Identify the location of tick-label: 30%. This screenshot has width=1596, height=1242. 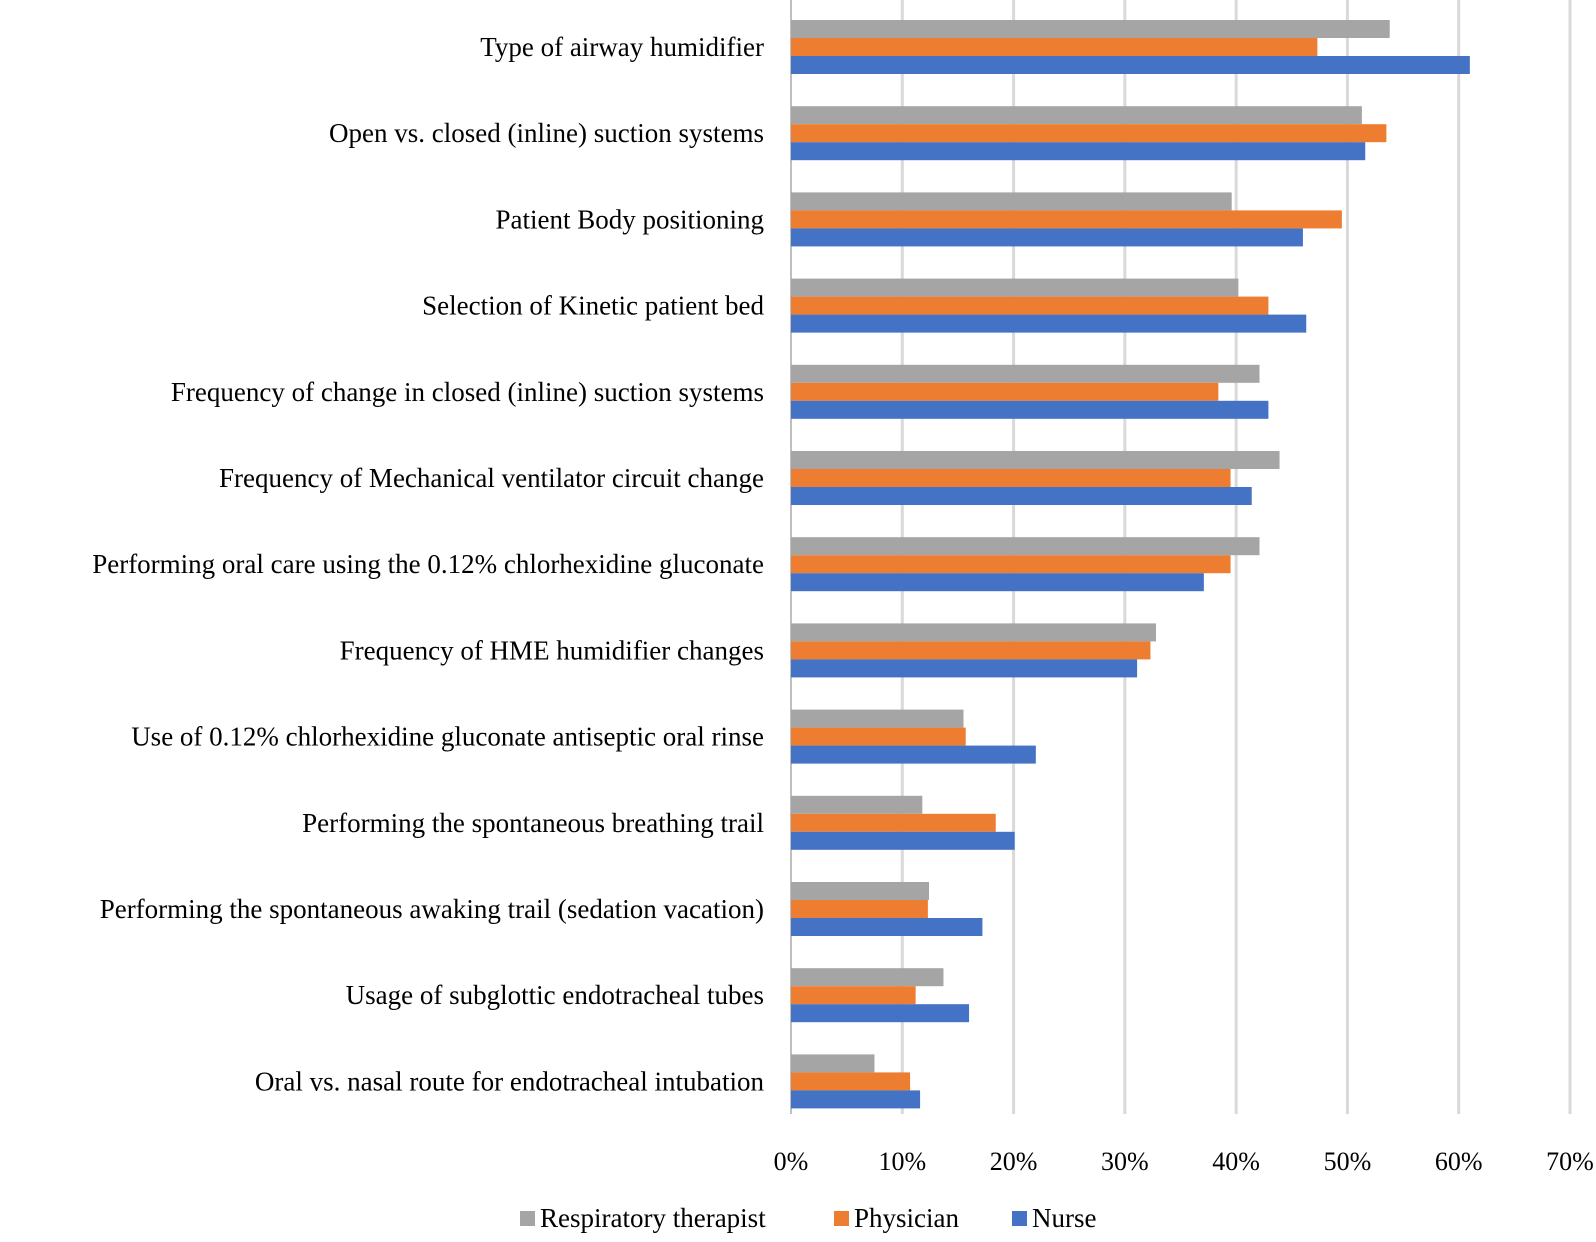
(1125, 1161).